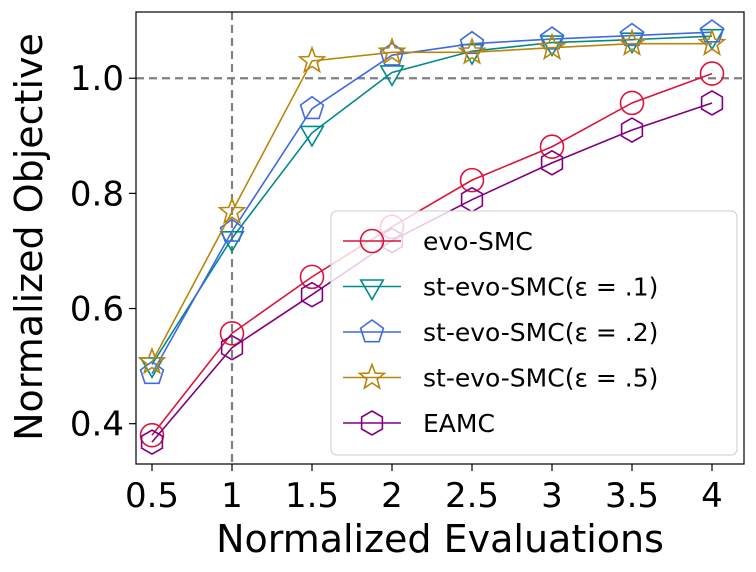 The height and width of the screenshot is (572, 756). Describe the element at coordinates (540, 332) in the screenshot. I see `legend-label: st-evo-SMC(ε = .2)` at that location.